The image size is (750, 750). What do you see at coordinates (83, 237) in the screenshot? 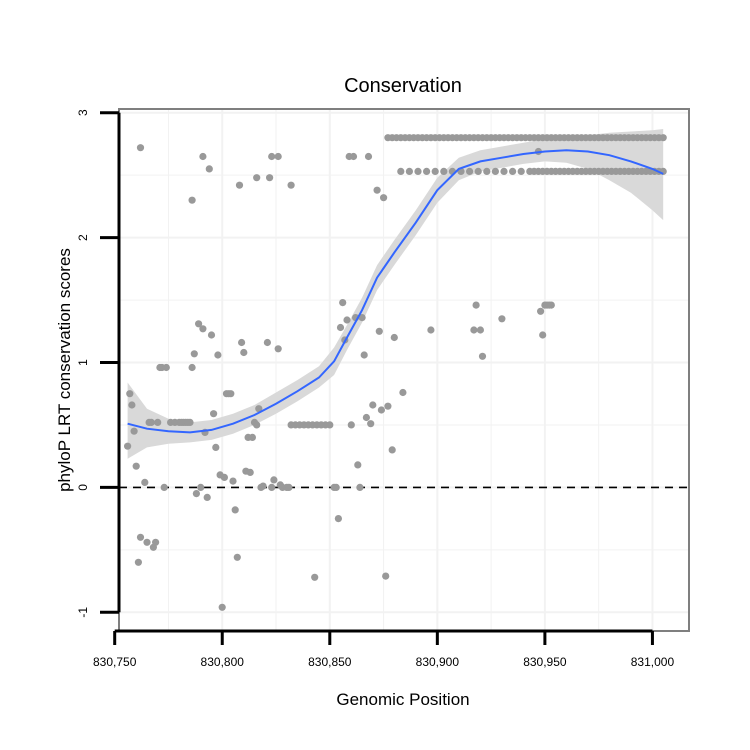
I see `y-tick-label: 2` at bounding box center [83, 237].